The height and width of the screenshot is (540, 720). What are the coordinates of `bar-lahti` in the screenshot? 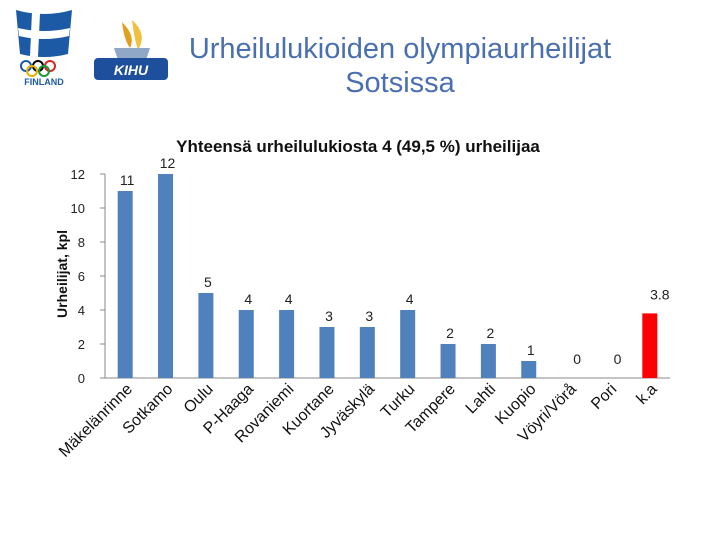 It's located at (488, 361).